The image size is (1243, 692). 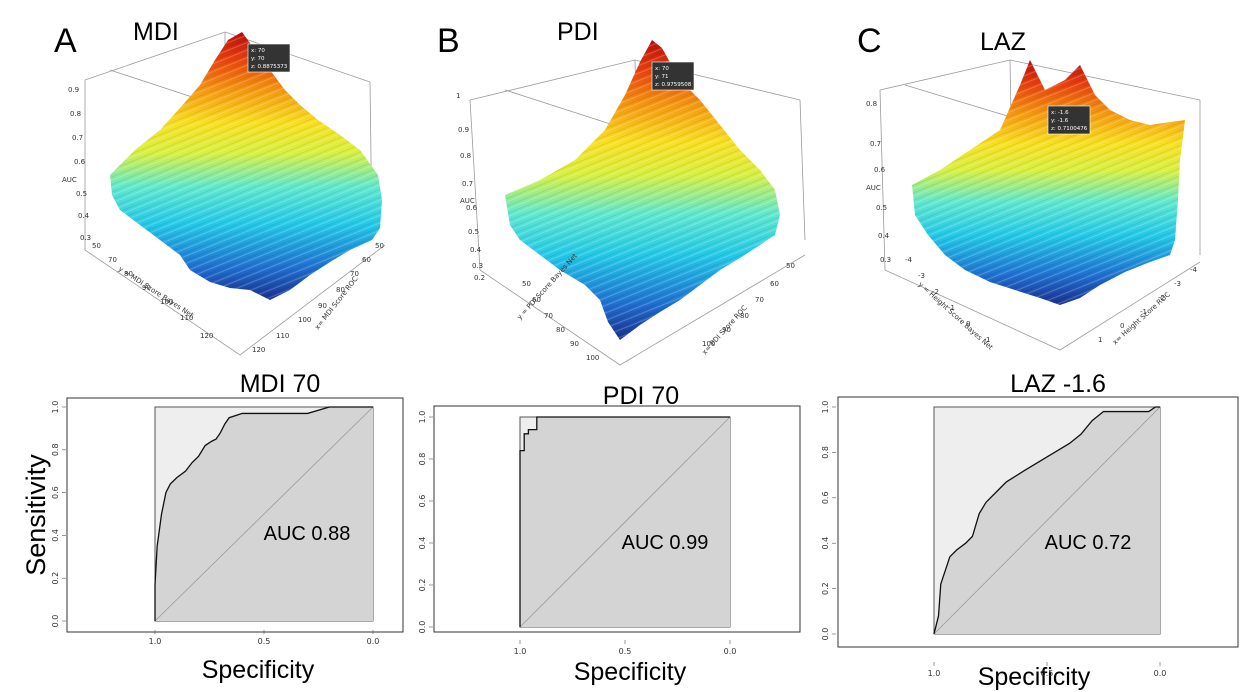 I want to click on svg-text: -2, so click(x=935, y=292).